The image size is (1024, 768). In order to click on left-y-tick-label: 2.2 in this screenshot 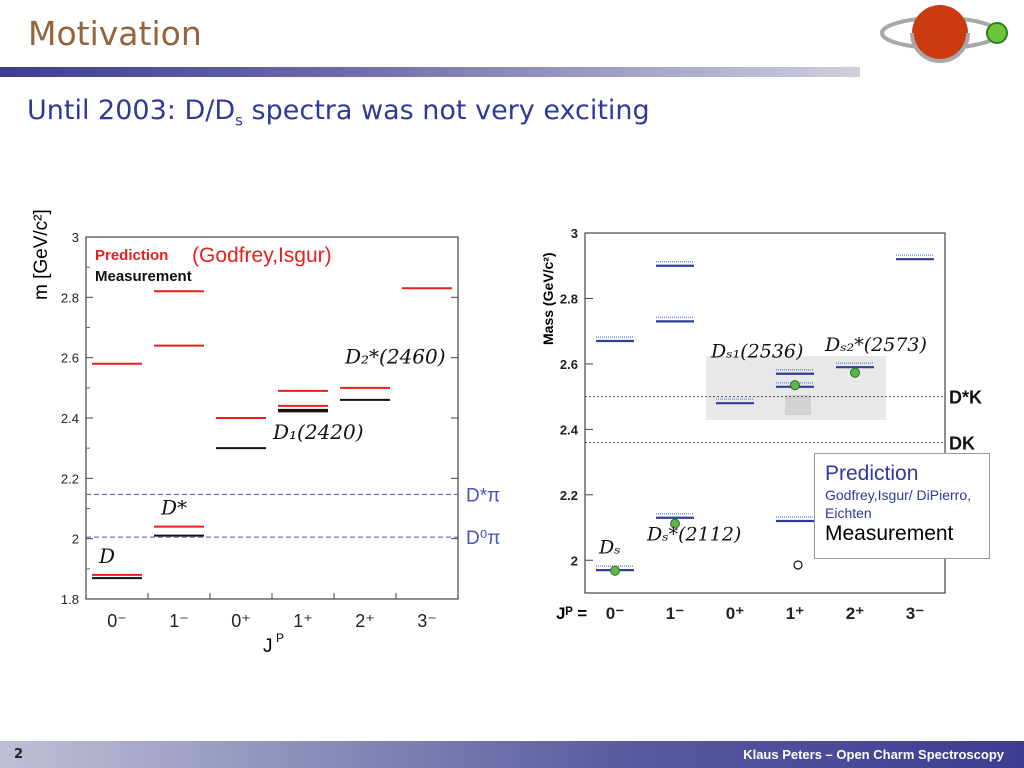, I will do `click(70, 478)`.